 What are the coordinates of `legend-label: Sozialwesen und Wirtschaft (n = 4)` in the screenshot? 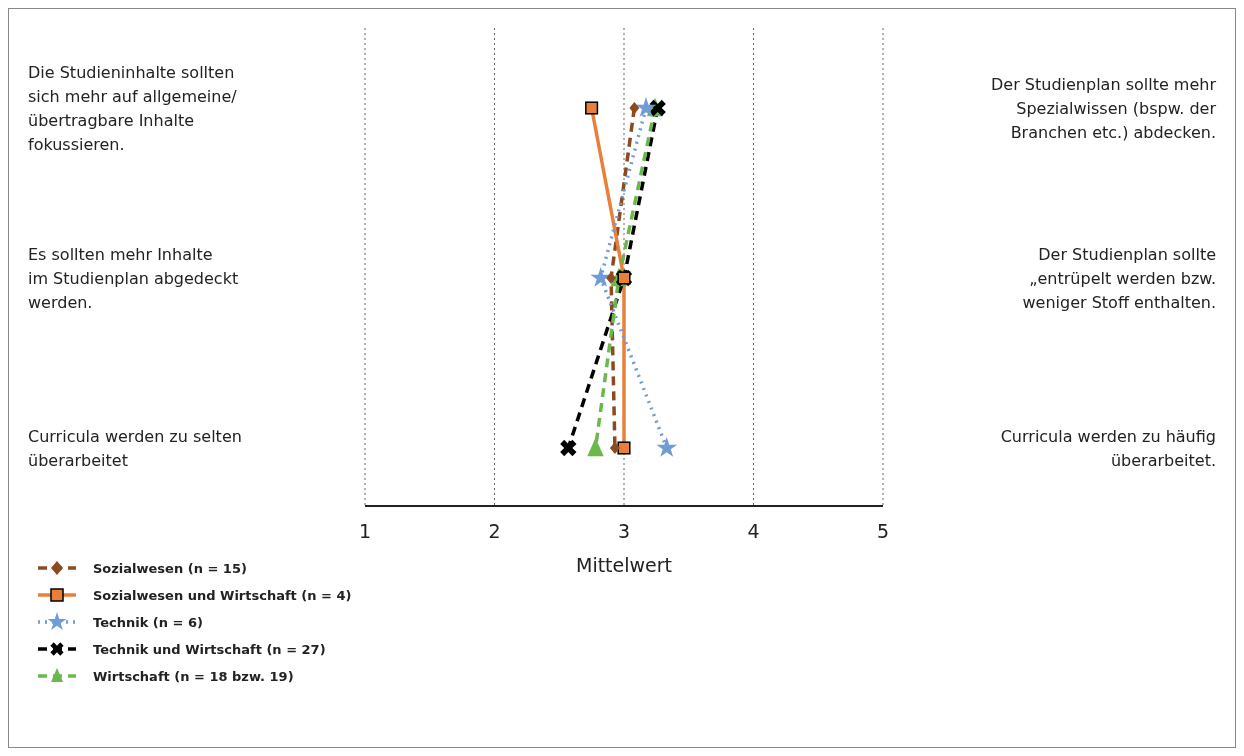 It's located at (222, 595).